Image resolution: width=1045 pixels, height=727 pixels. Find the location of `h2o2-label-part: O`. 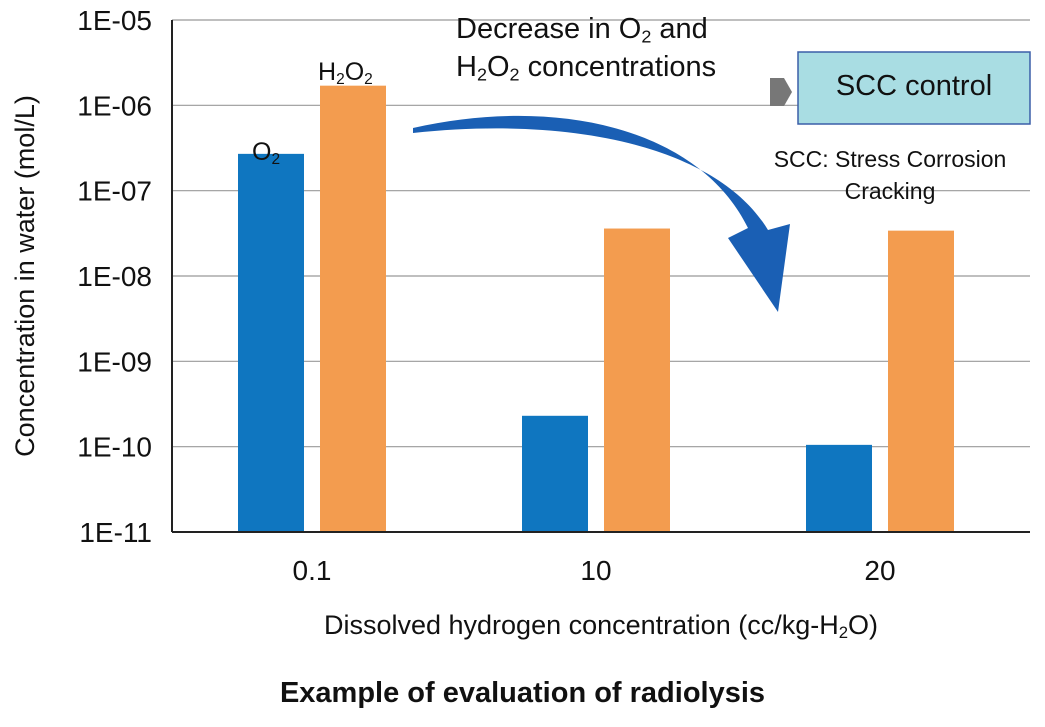

h2o2-label-part: O is located at coordinates (354, 72).